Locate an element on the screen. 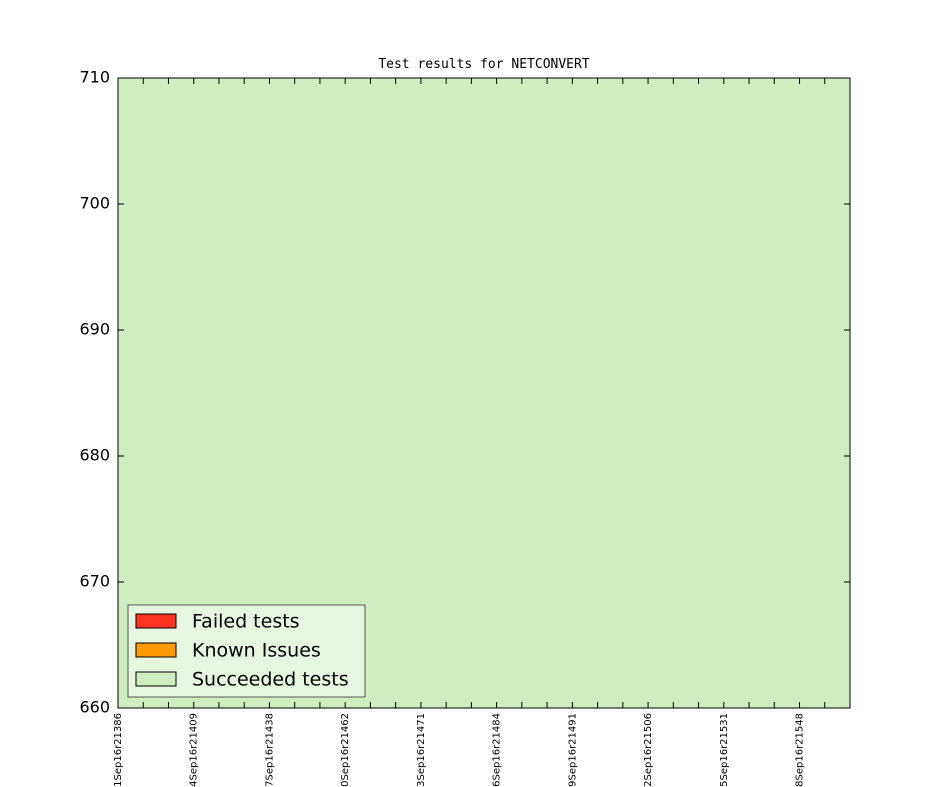  y-tick-label: 670 is located at coordinates (94, 581).